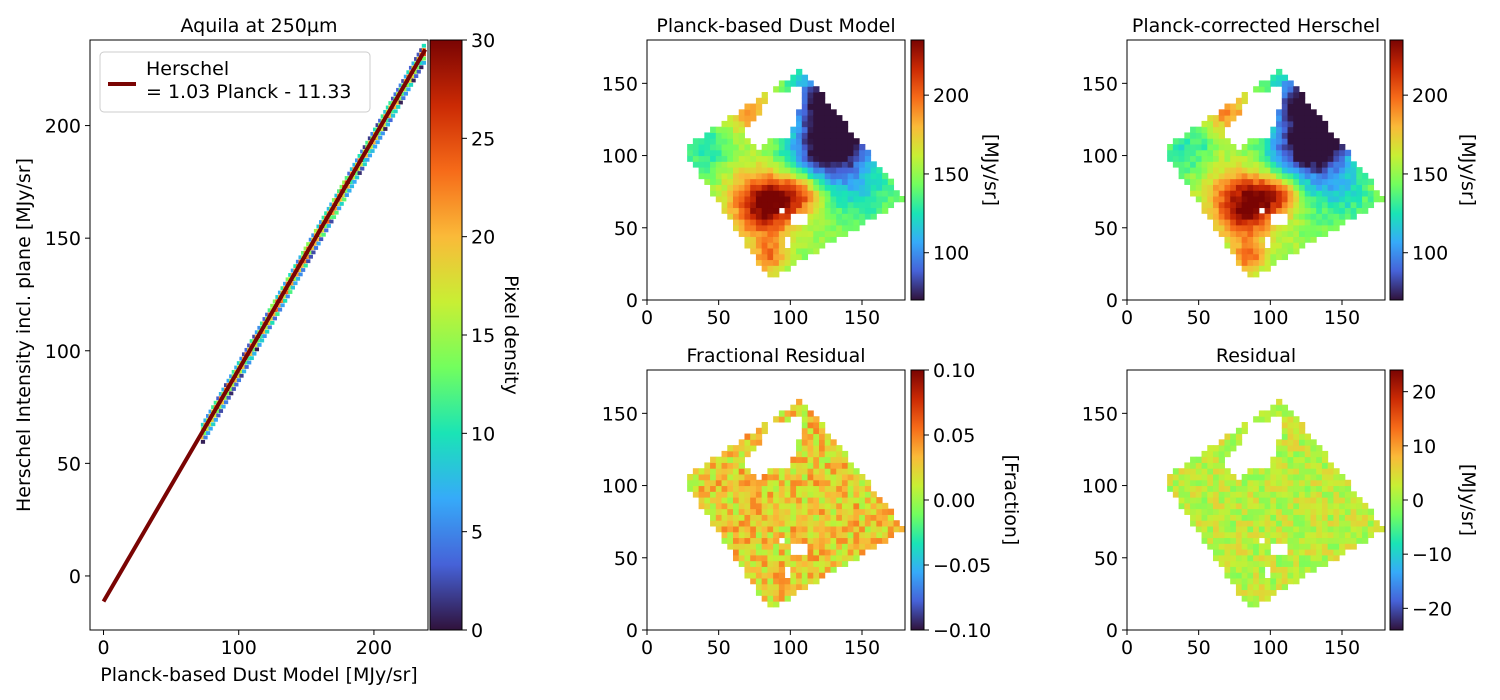 The width and height of the screenshot is (1500, 700). What do you see at coordinates (862, 648) in the screenshot?
I see `fracres-xtick-label: 150` at bounding box center [862, 648].